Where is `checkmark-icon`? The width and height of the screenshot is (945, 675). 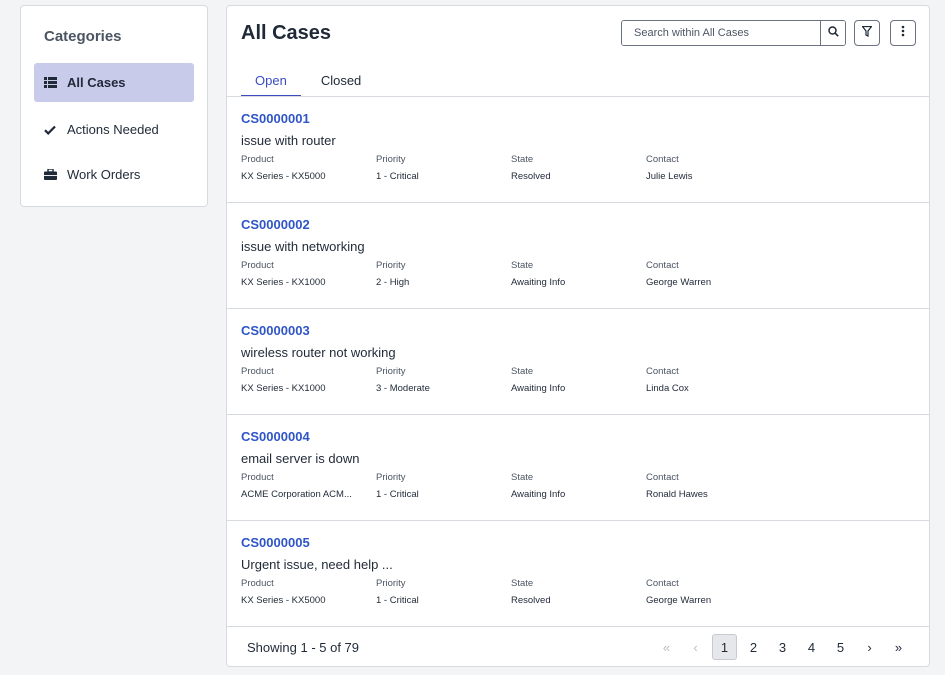 checkmark-icon is located at coordinates (50, 130).